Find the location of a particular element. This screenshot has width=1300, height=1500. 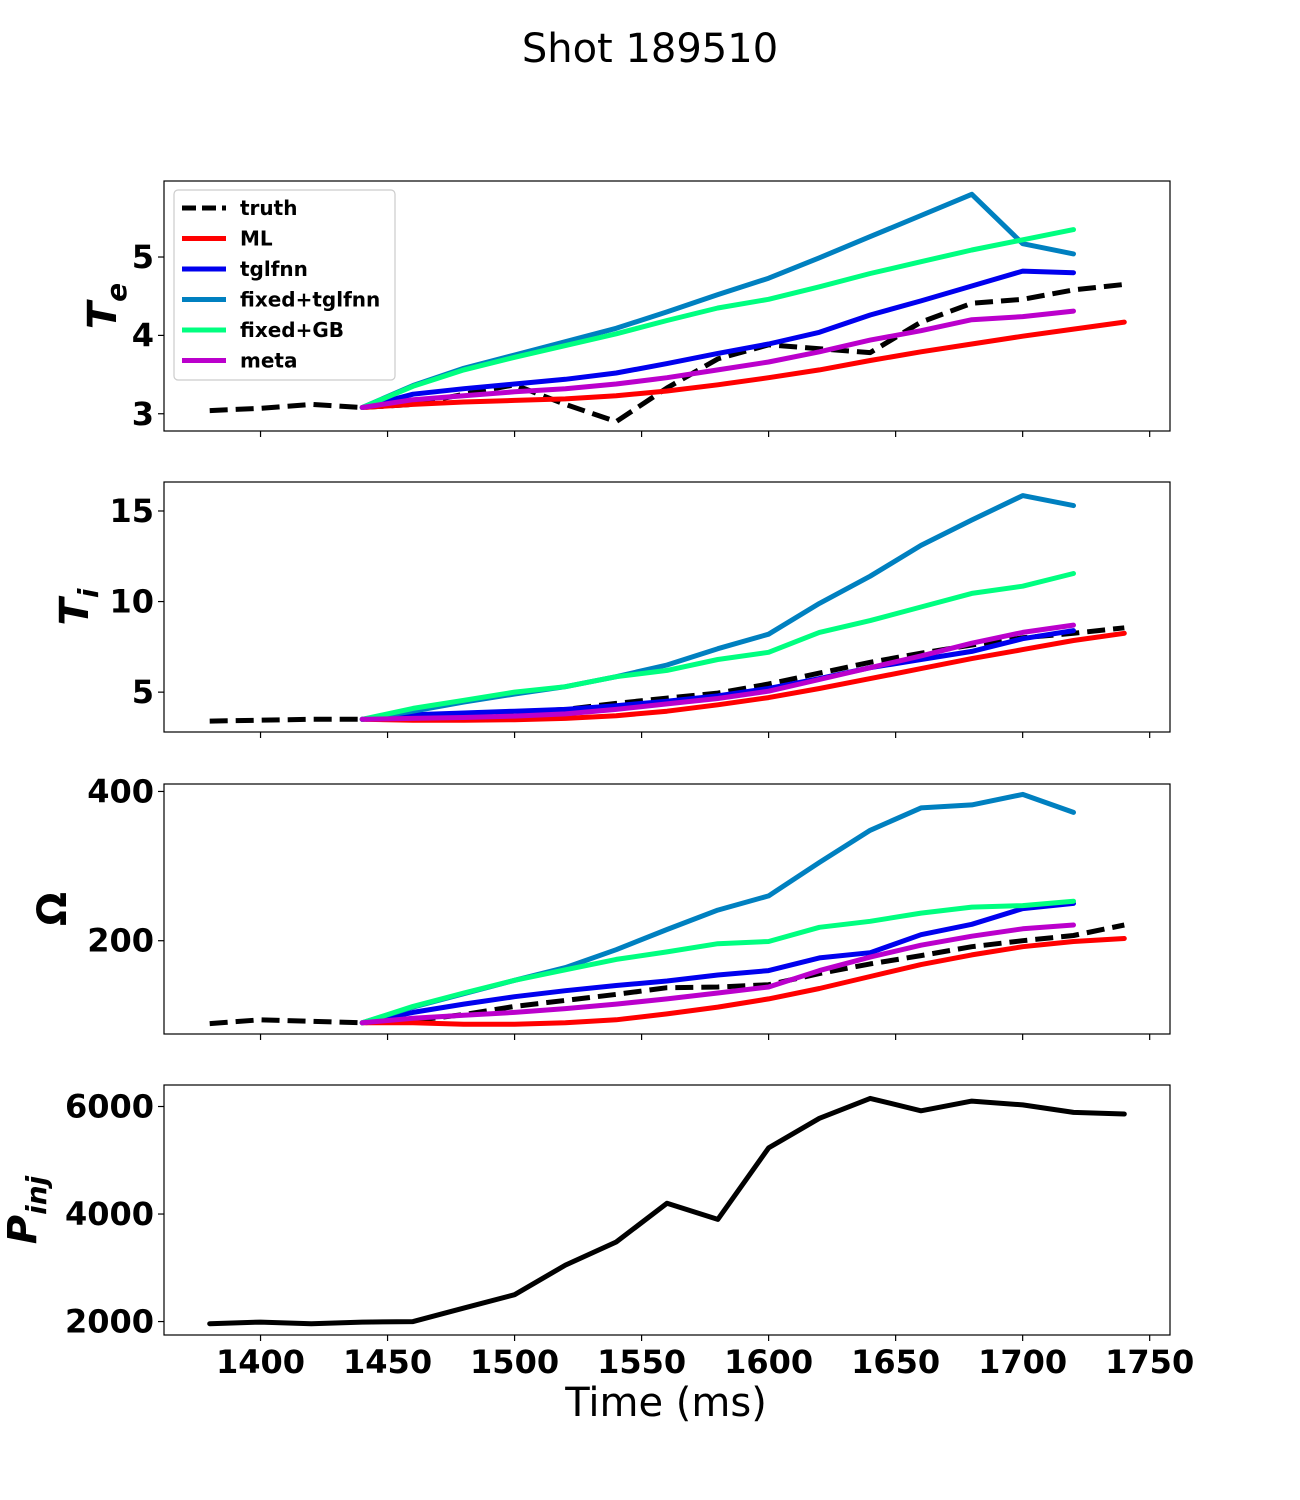

legend-label-fixed-plus-tglfnn: fixed+tglfnn is located at coordinates (310, 300).